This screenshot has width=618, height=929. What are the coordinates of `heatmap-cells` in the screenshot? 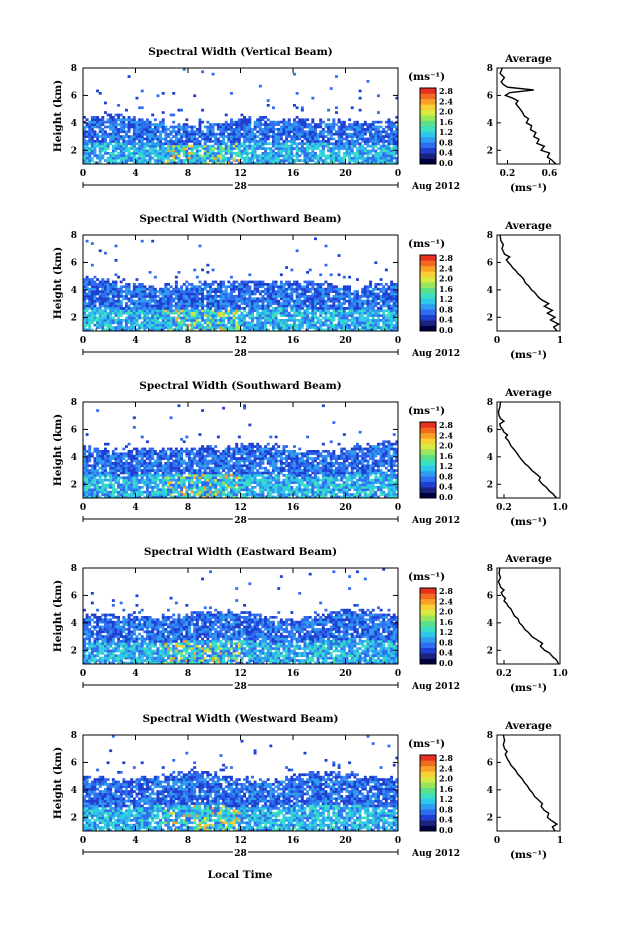 It's located at (241, 284).